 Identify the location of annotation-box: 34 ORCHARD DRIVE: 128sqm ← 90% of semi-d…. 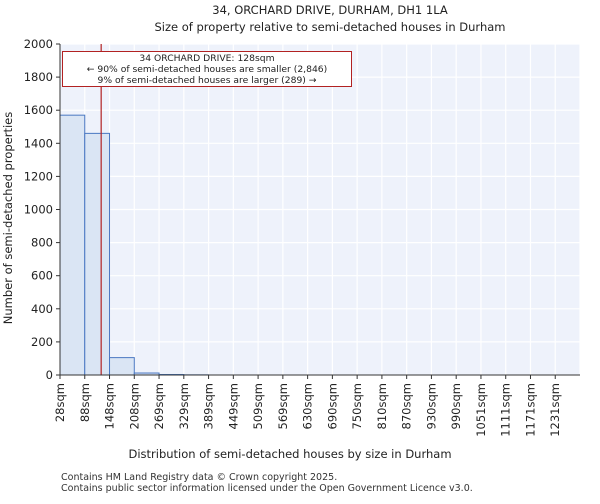
(207, 69).